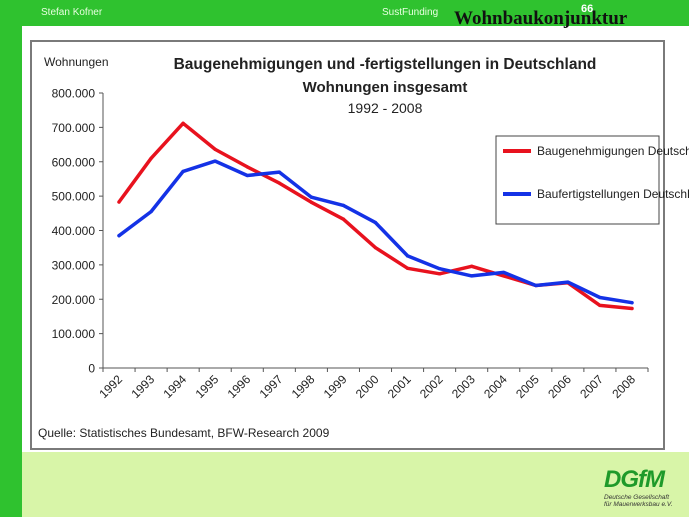 This screenshot has height=517, width=689. Describe the element at coordinates (174, 386) in the screenshot. I see `x-tick-label: 1994` at that location.